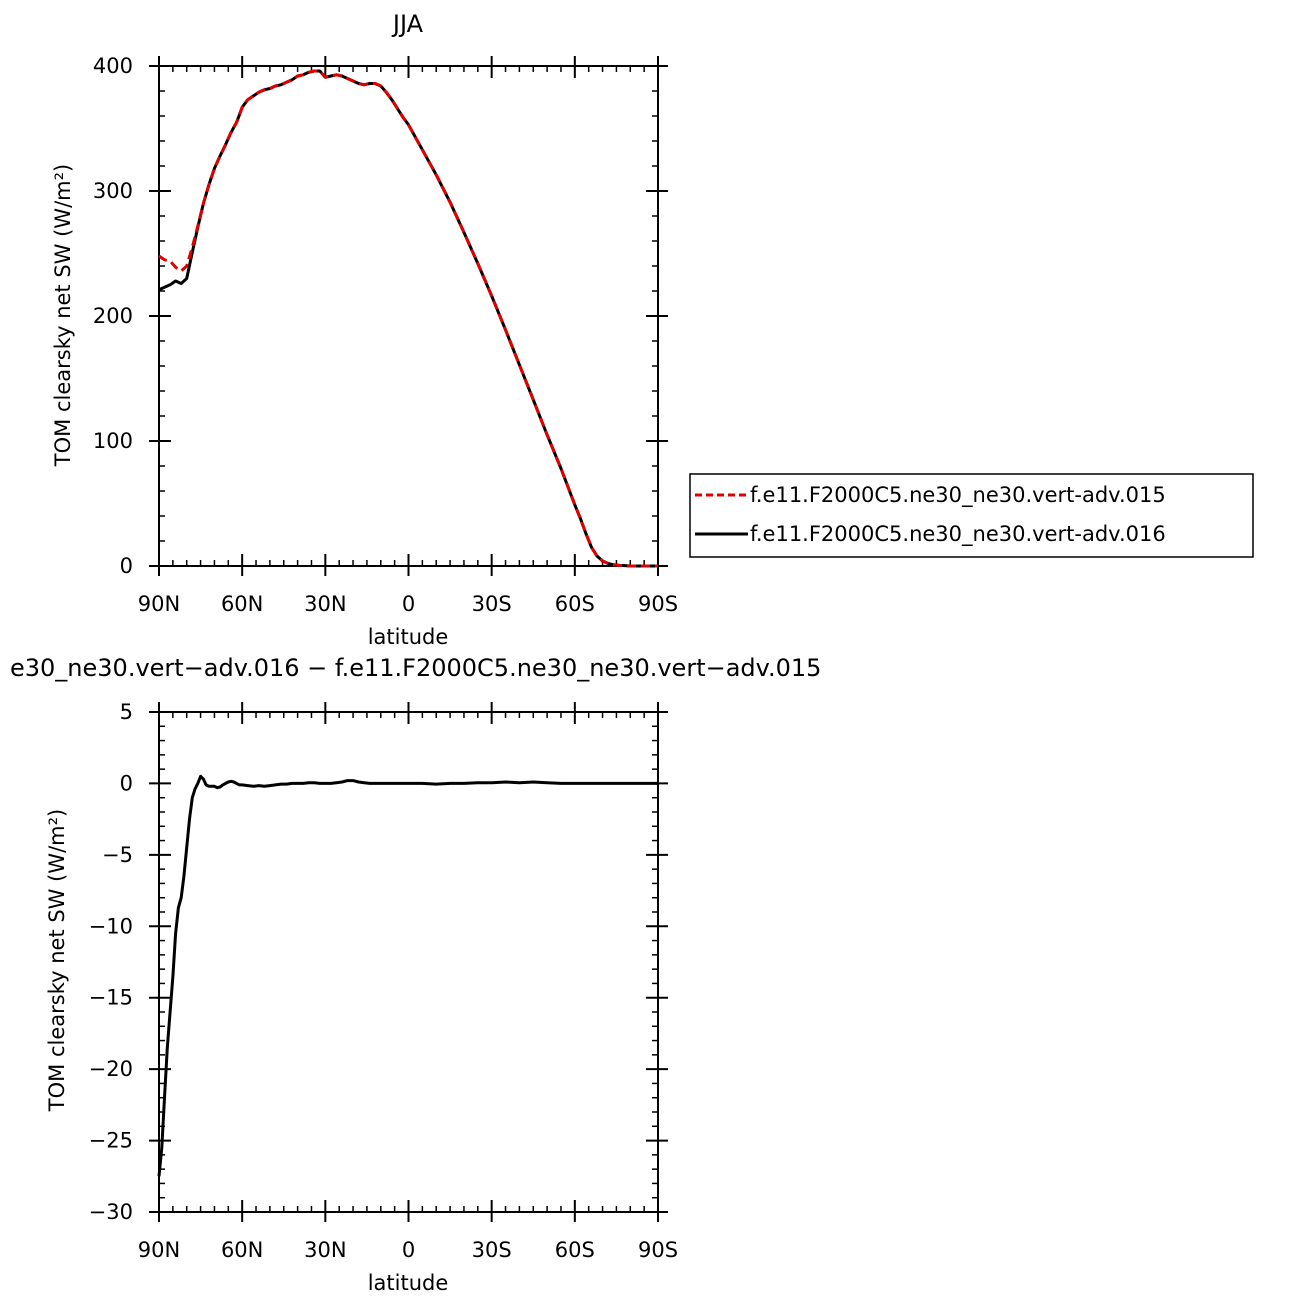 This screenshot has width=1302, height=1303. I want to click on bottom-x-axis-title: latitude, so click(408, 1283).